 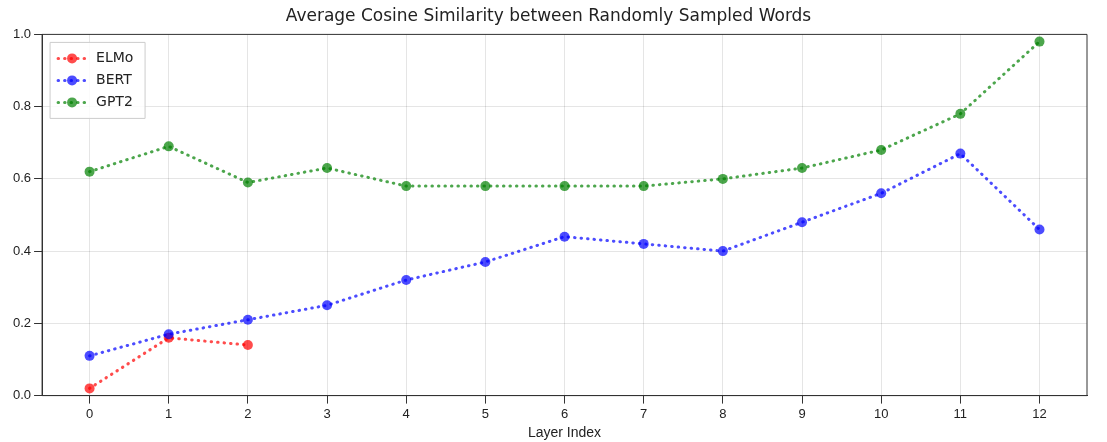 What do you see at coordinates (22, 322) in the screenshot?
I see `y-tick-label: 0.2` at bounding box center [22, 322].